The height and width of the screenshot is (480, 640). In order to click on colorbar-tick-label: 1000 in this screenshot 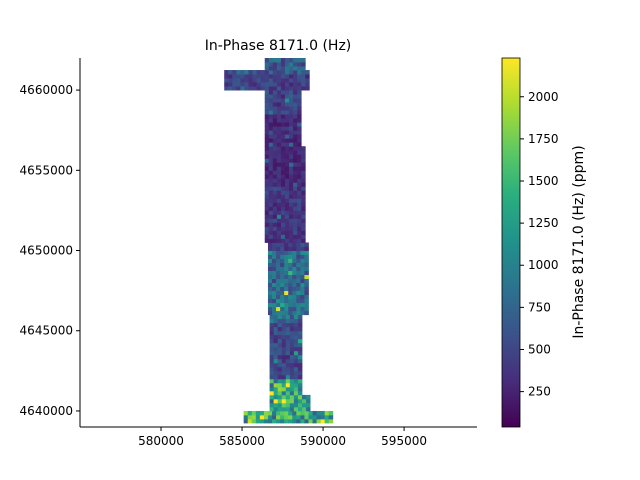, I will do `click(543, 265)`.